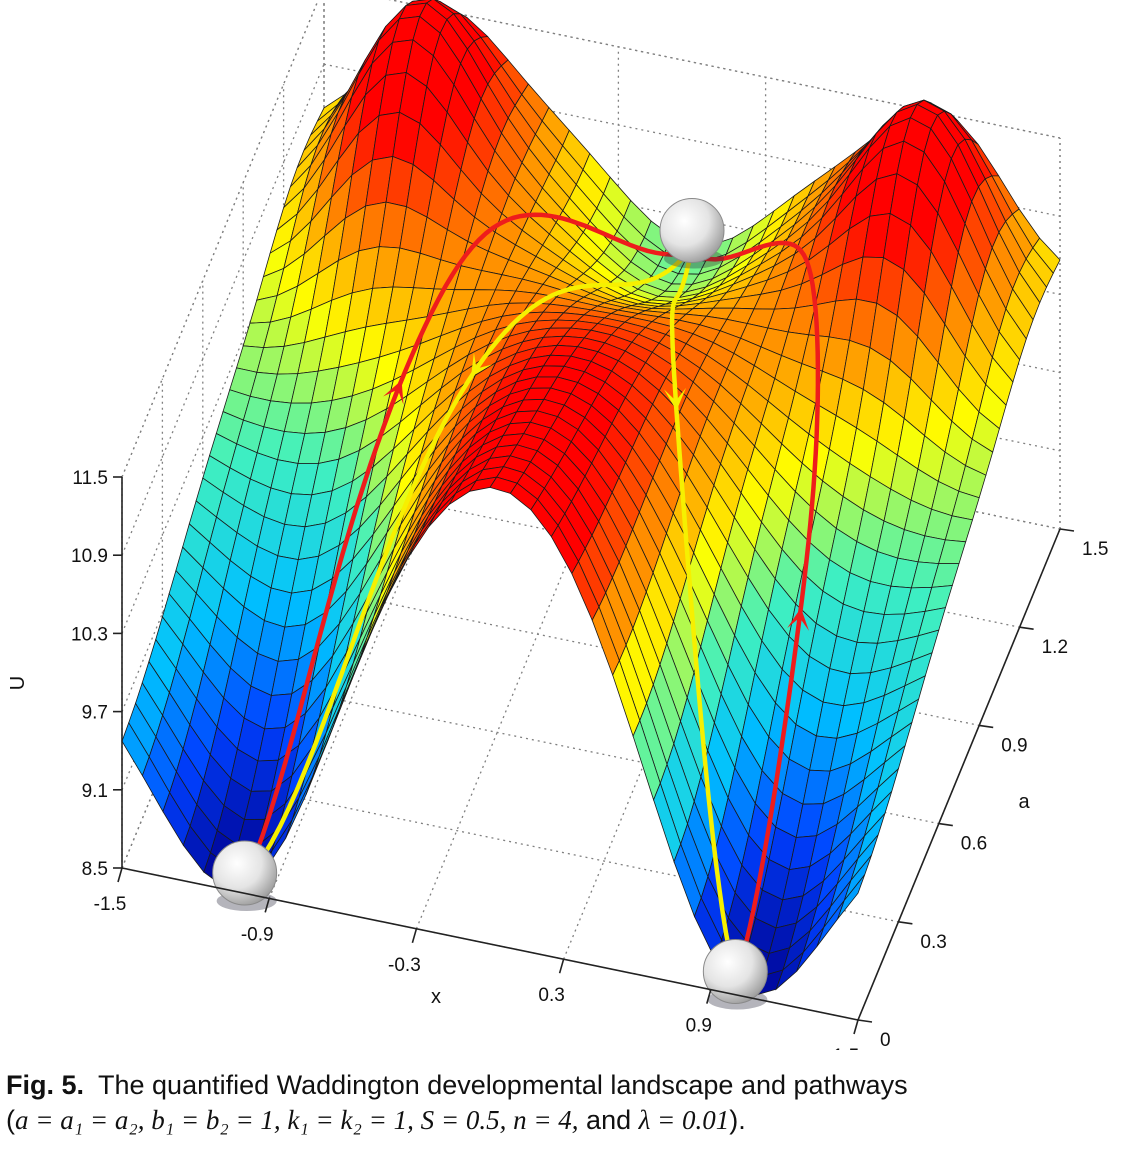  I want to click on x-tick-label: 1.5, so click(846, 1048).